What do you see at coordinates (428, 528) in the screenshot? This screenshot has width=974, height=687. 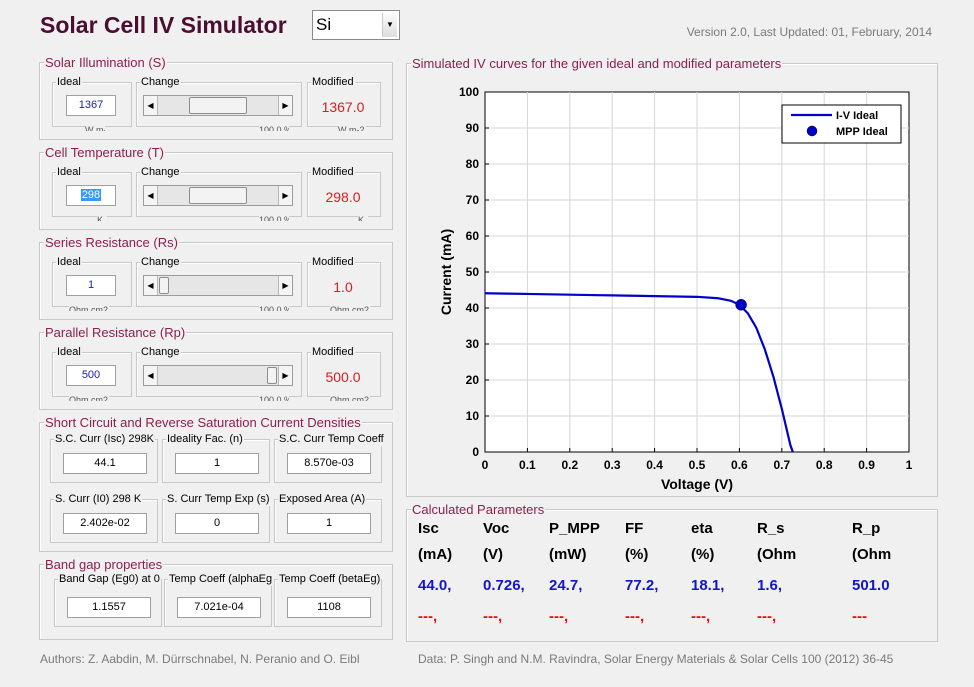 I see `calc-header-isc: Isc` at bounding box center [428, 528].